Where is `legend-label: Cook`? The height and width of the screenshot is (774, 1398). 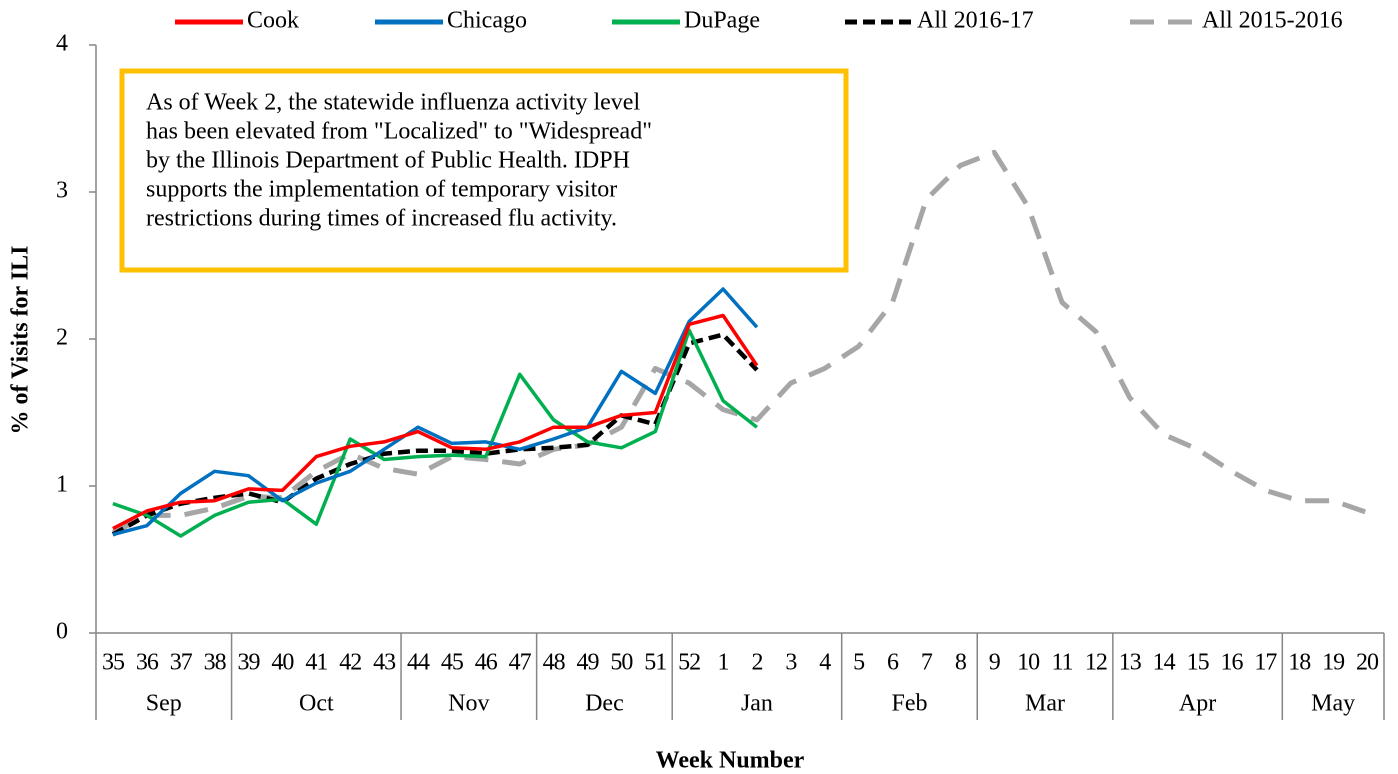
legend-label: Cook is located at coordinates (273, 21).